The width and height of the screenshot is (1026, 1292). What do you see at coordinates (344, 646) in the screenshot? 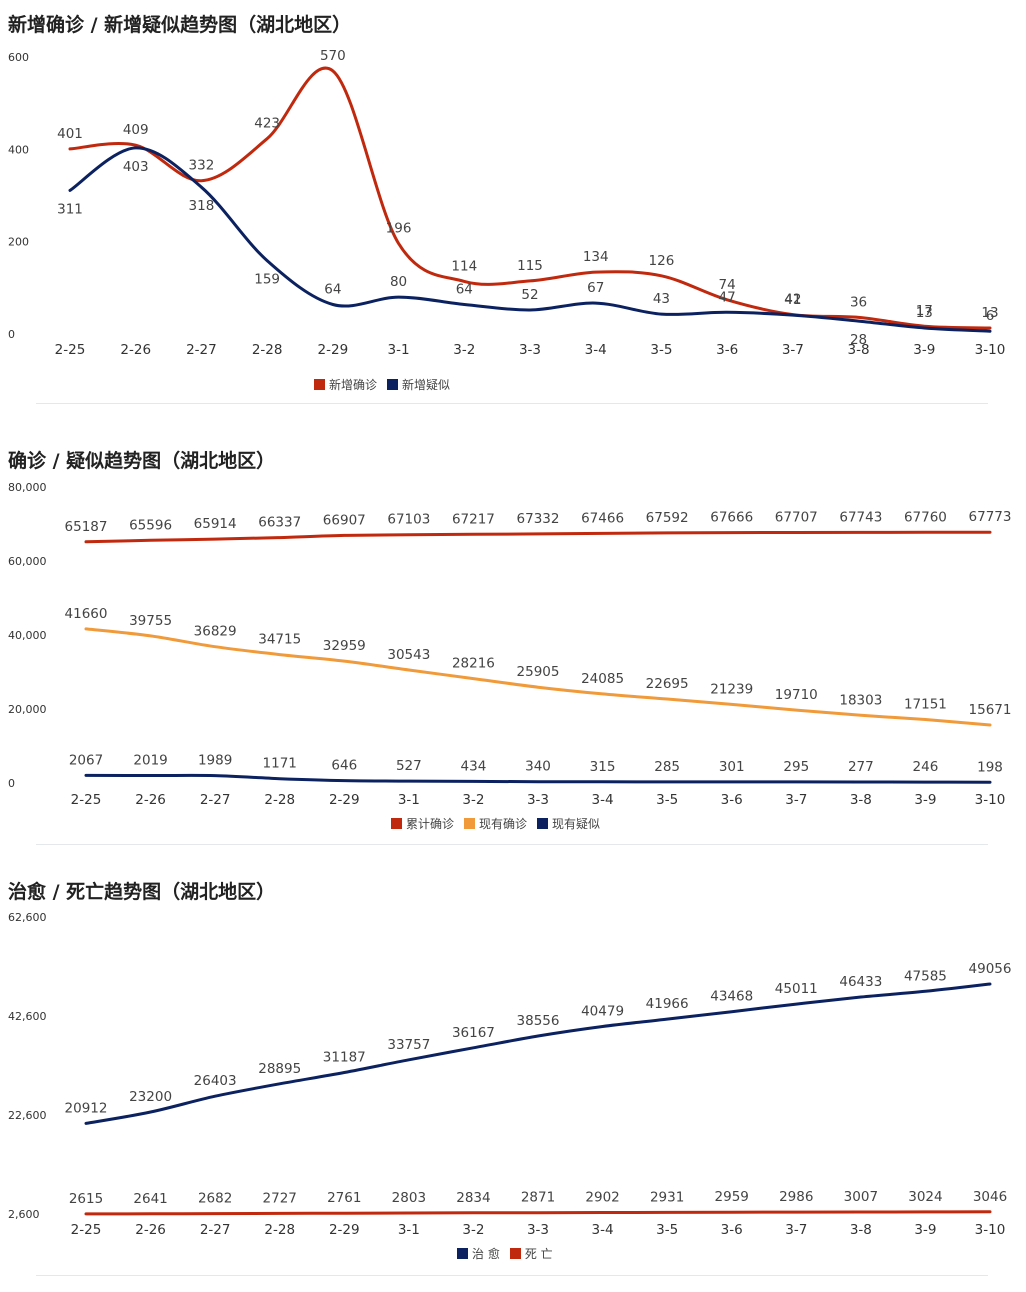
I see `data-label: 32959` at bounding box center [344, 646].